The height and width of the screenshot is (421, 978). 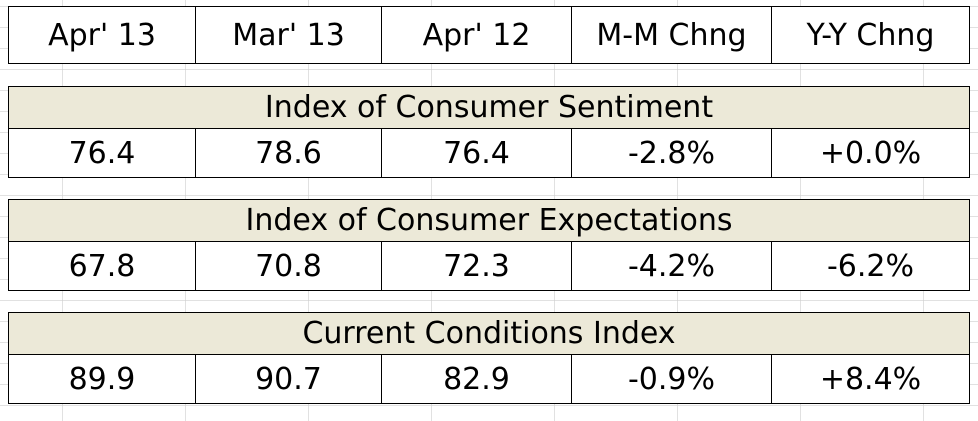 What do you see at coordinates (489, 107) in the screenshot?
I see `section-title-consumer-sentiment: Index of Consumer Sentiment` at bounding box center [489, 107].